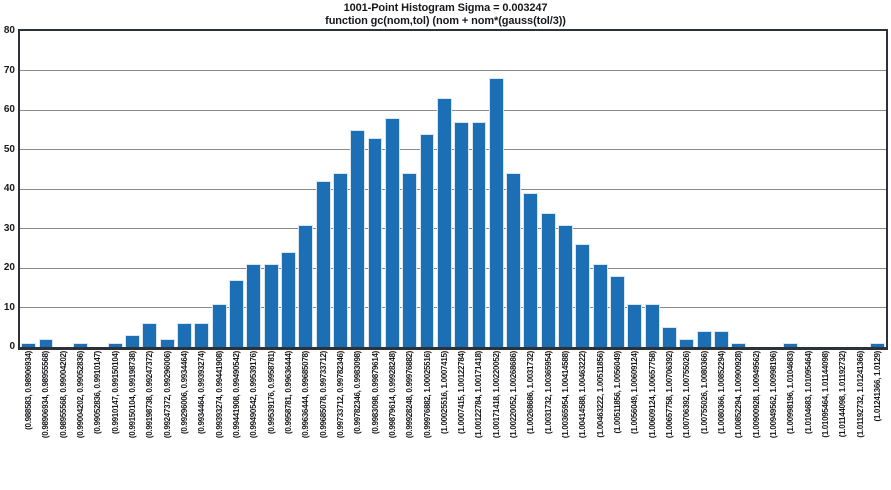 This screenshot has height=490, width=891. I want to click on y-tick-label: 50, so click(9, 149).